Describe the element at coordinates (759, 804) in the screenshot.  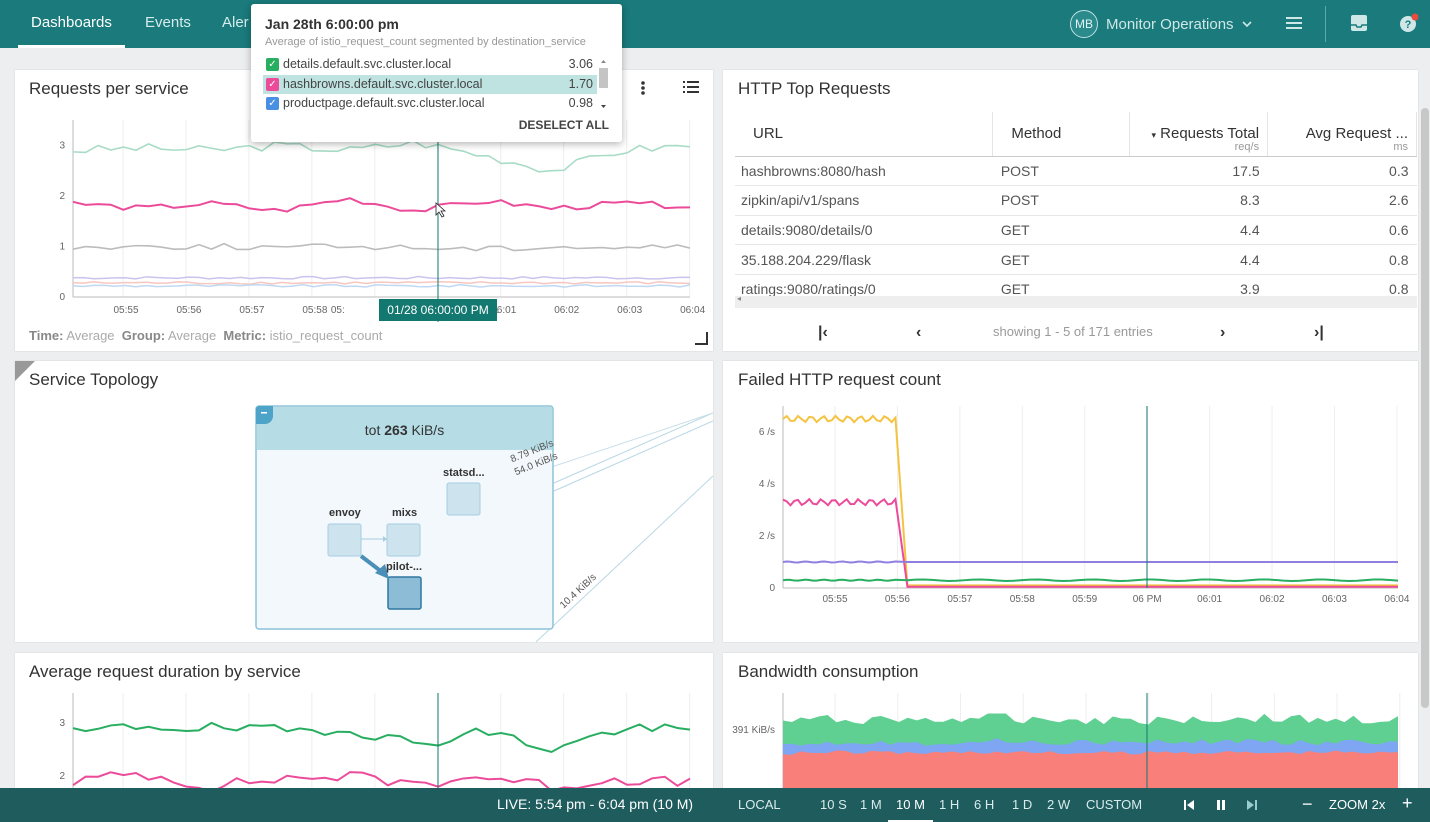
I see `timezone-toggle: LOCAL` at that location.